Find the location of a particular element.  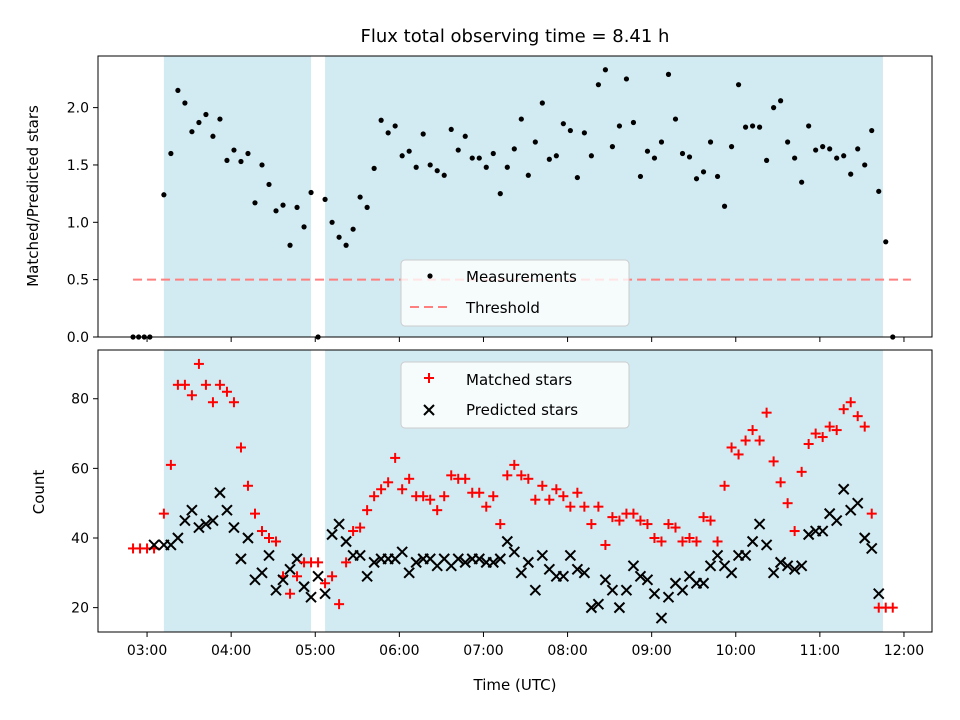

x-tick-label: 09:00 is located at coordinates (651, 651).